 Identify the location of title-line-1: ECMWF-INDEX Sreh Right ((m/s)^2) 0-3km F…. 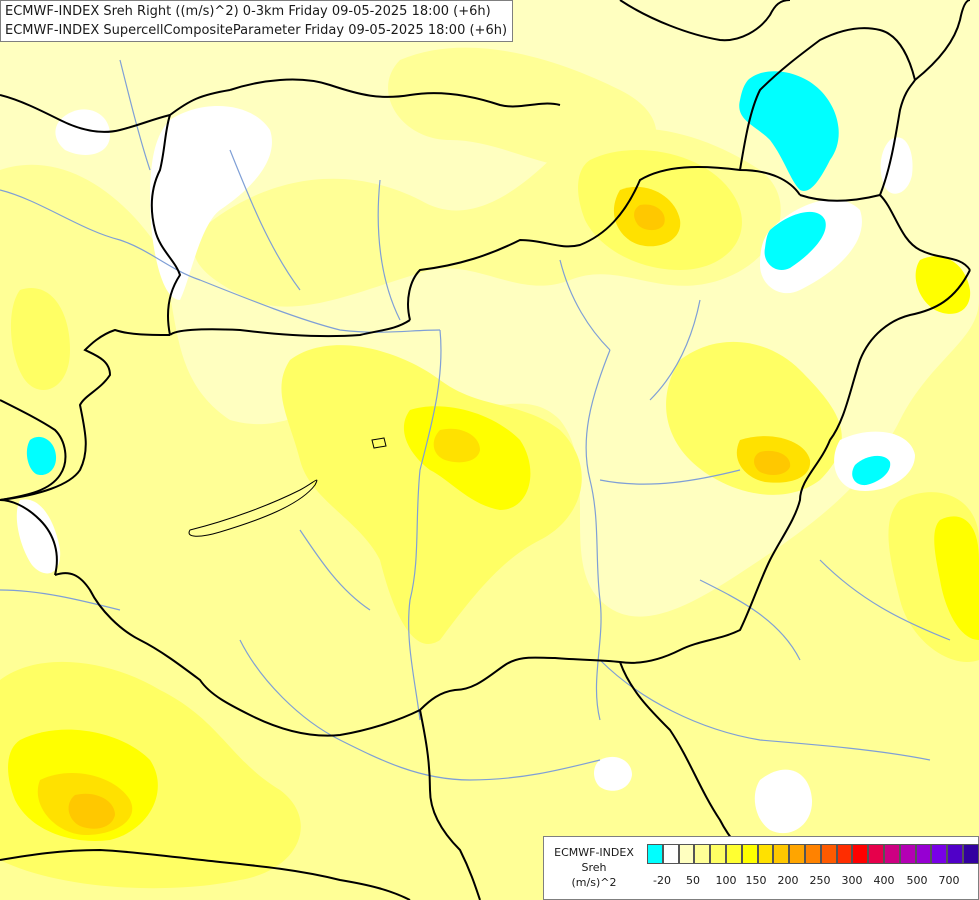
(248, 11).